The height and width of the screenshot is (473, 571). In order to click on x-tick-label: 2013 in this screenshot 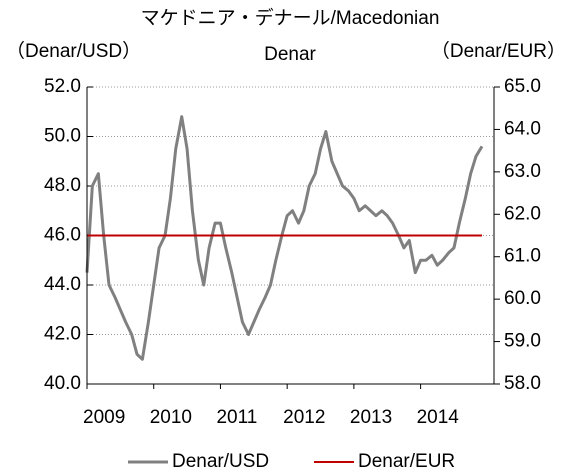, I will do `click(371, 417)`.